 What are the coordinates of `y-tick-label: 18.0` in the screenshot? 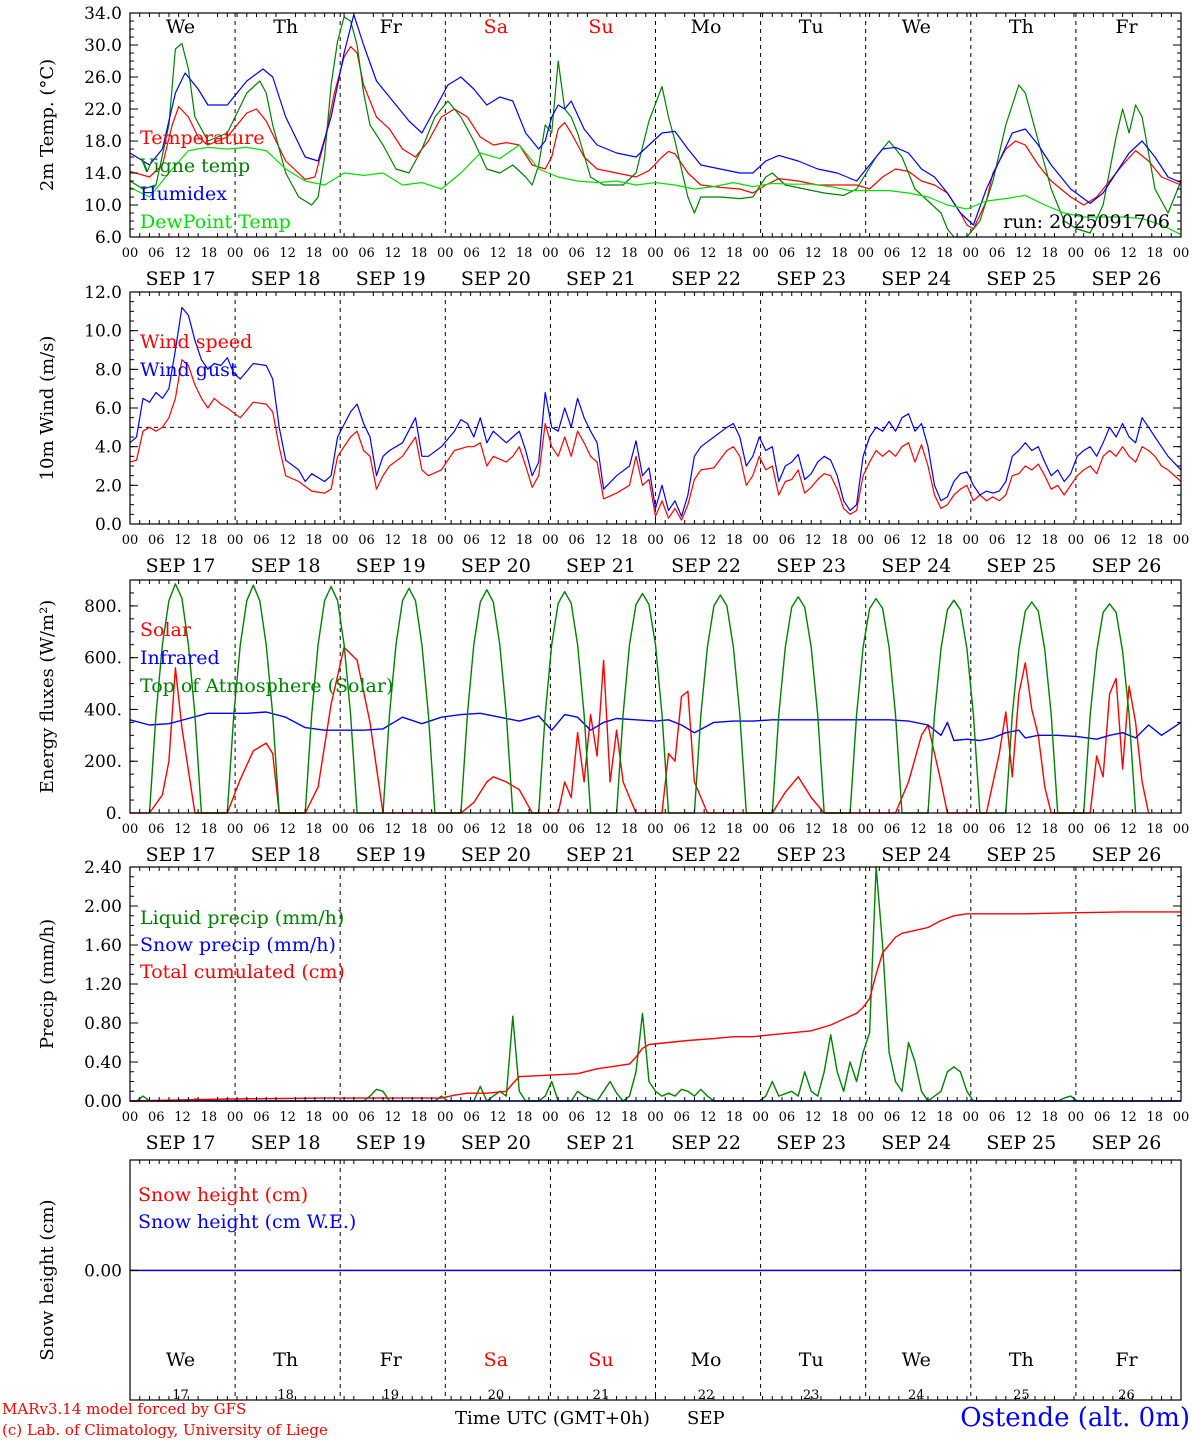 It's located at (103, 142).